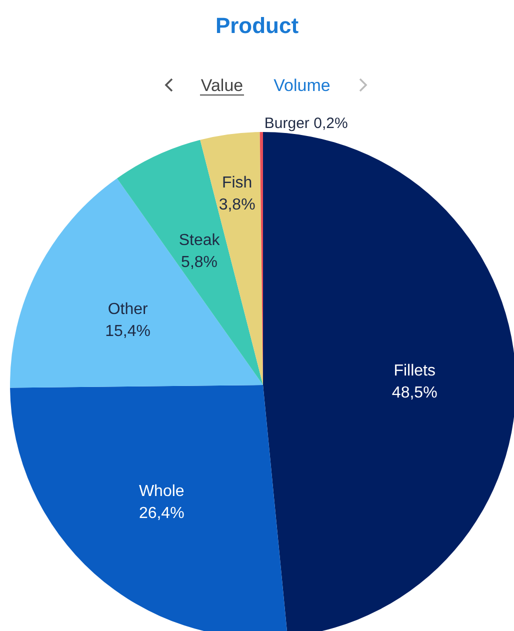  Describe the element at coordinates (161, 491) in the screenshot. I see `slice-label: Whole` at that location.